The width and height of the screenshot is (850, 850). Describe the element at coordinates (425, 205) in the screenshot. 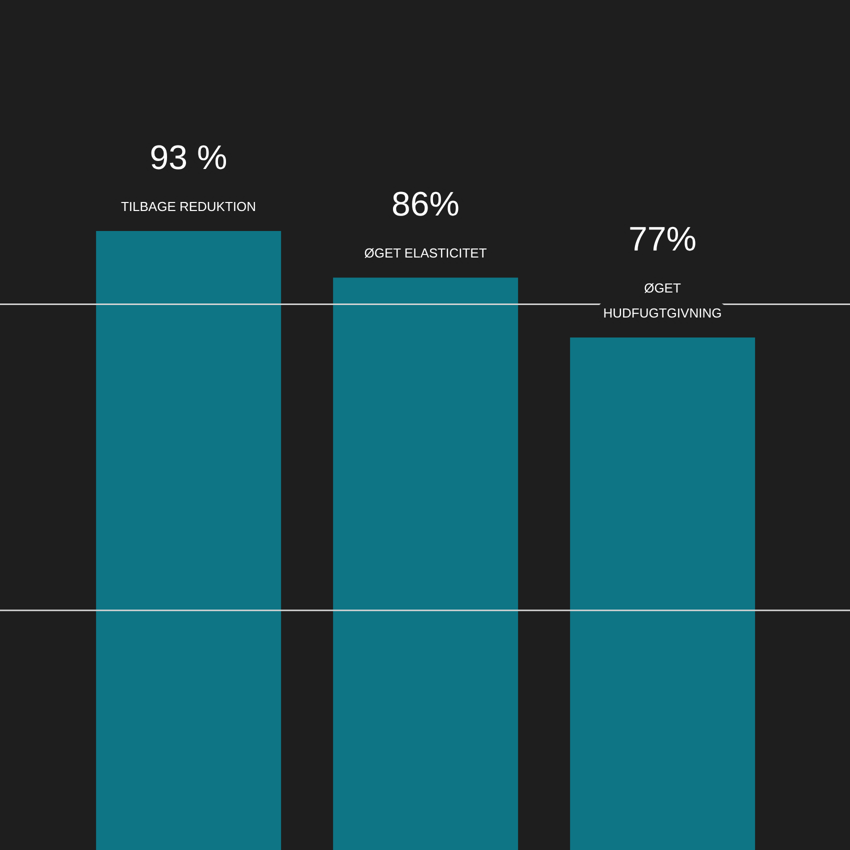

I see `data-label: 86%` at that location.